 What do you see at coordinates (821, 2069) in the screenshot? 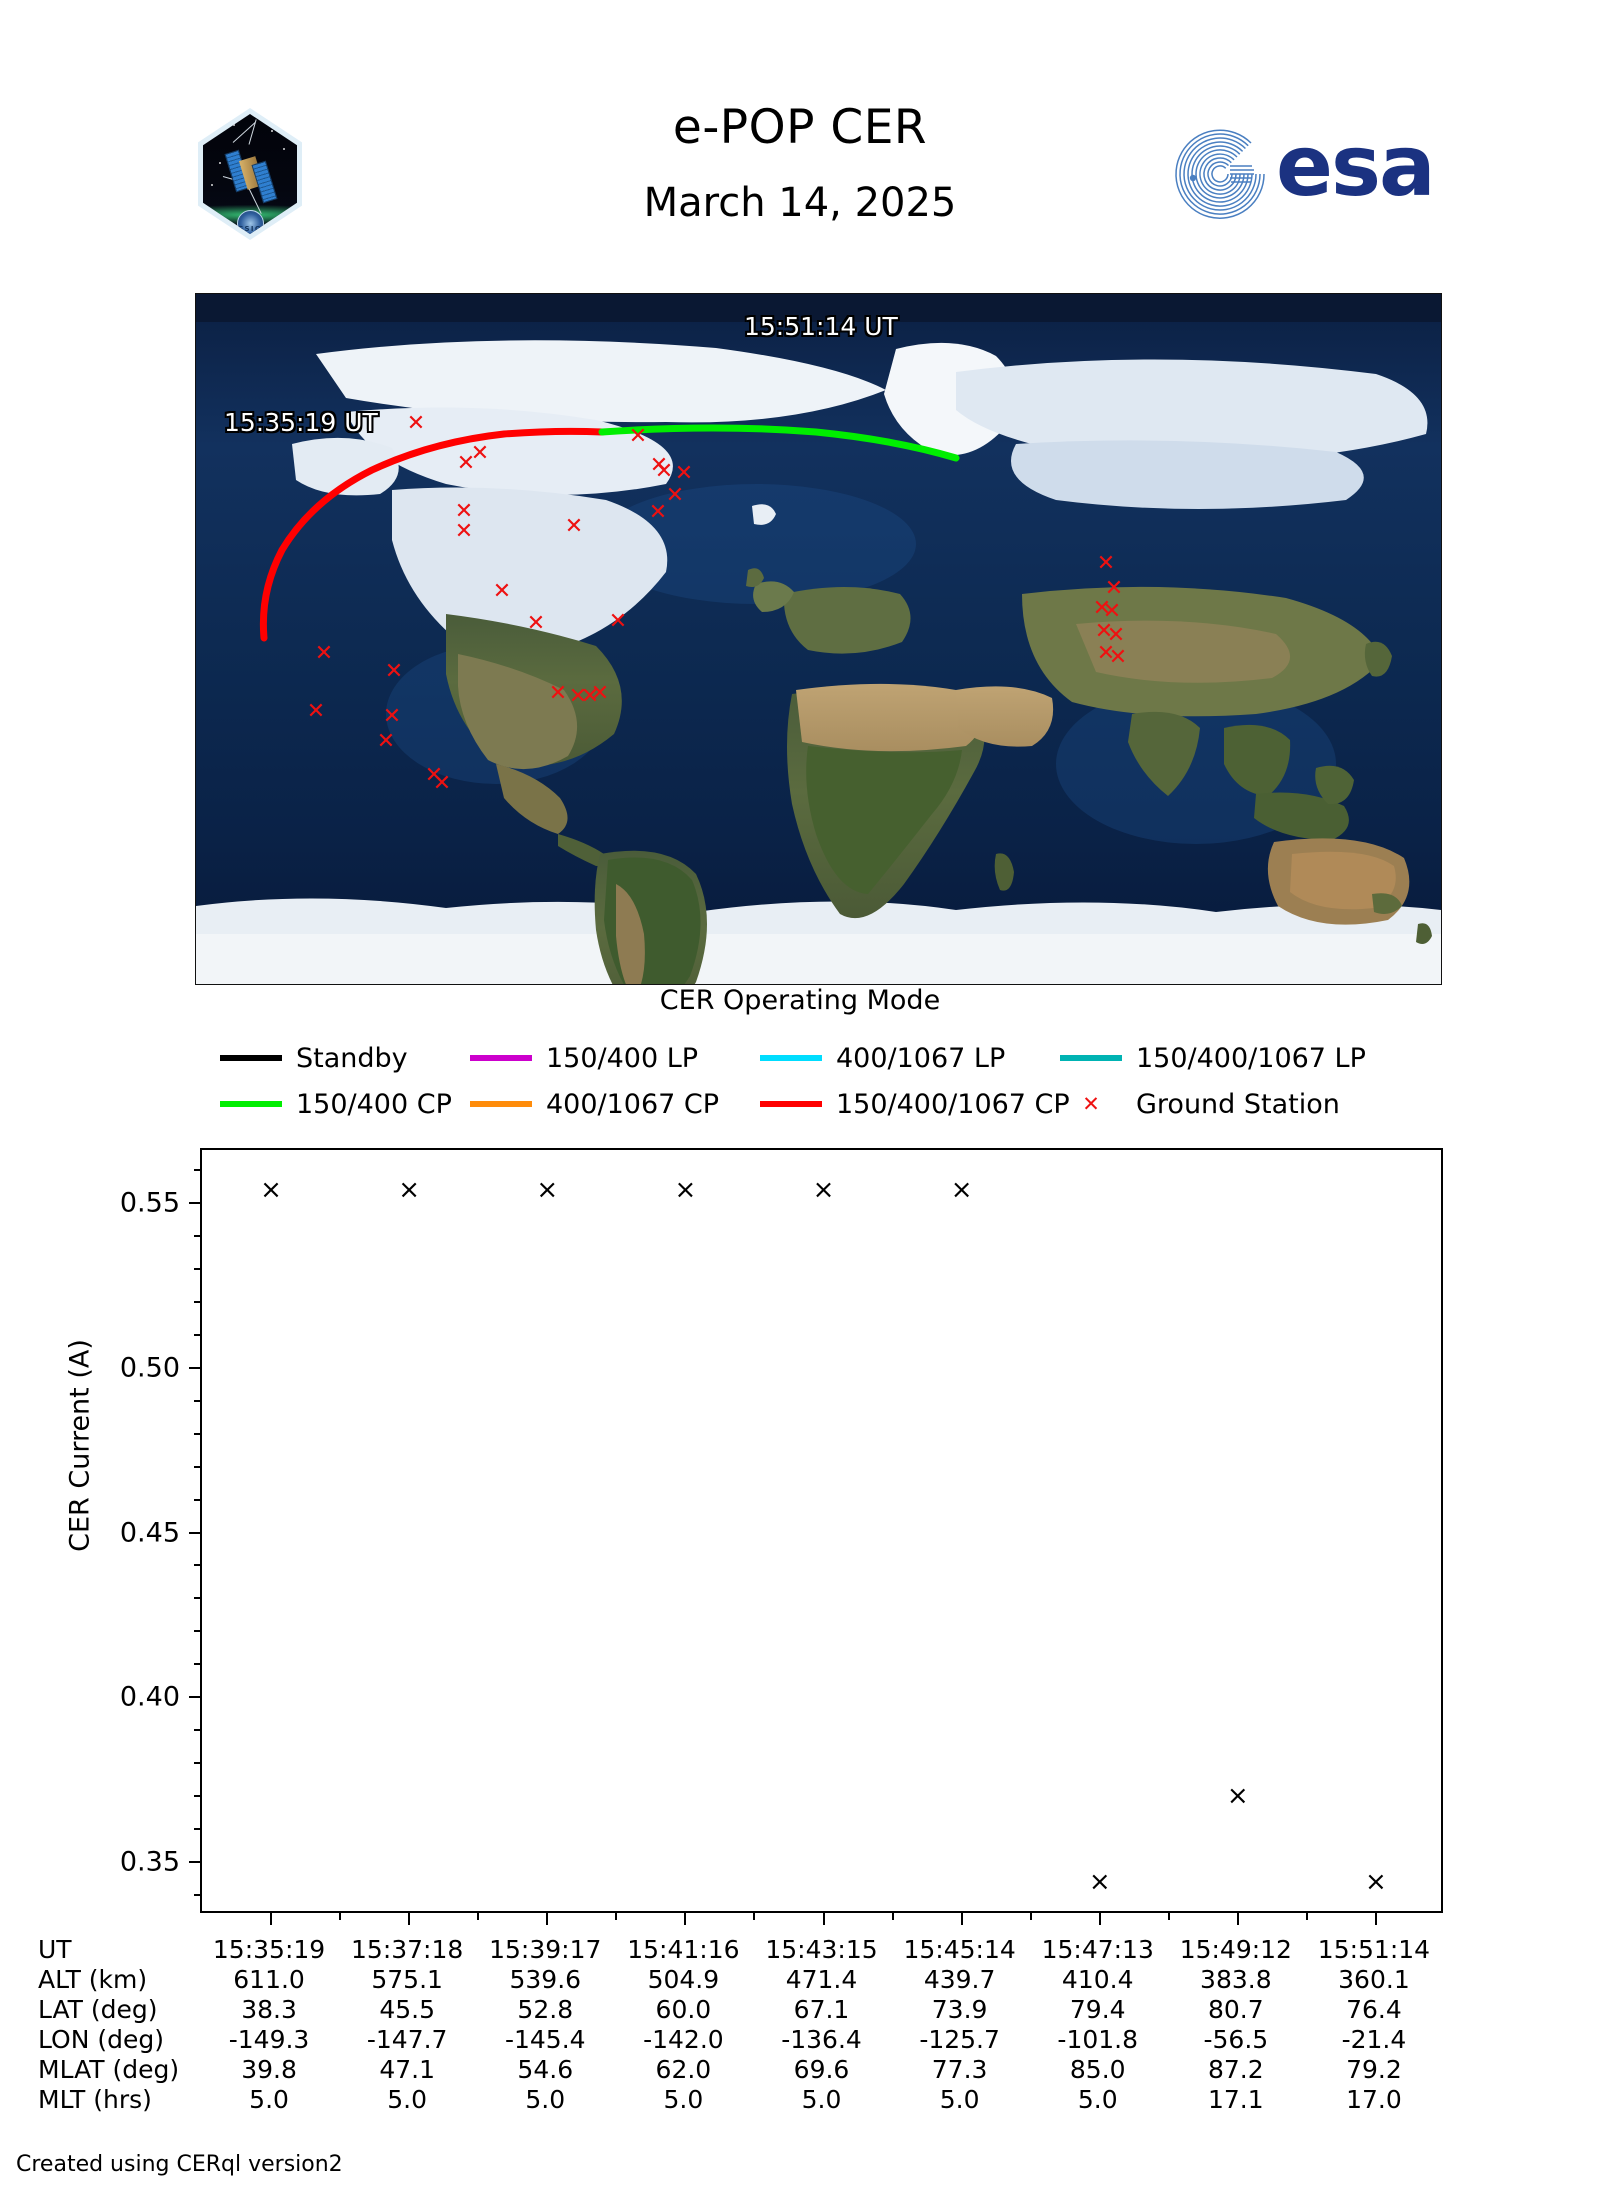
I see `table-cell: 69.6` at bounding box center [821, 2069].